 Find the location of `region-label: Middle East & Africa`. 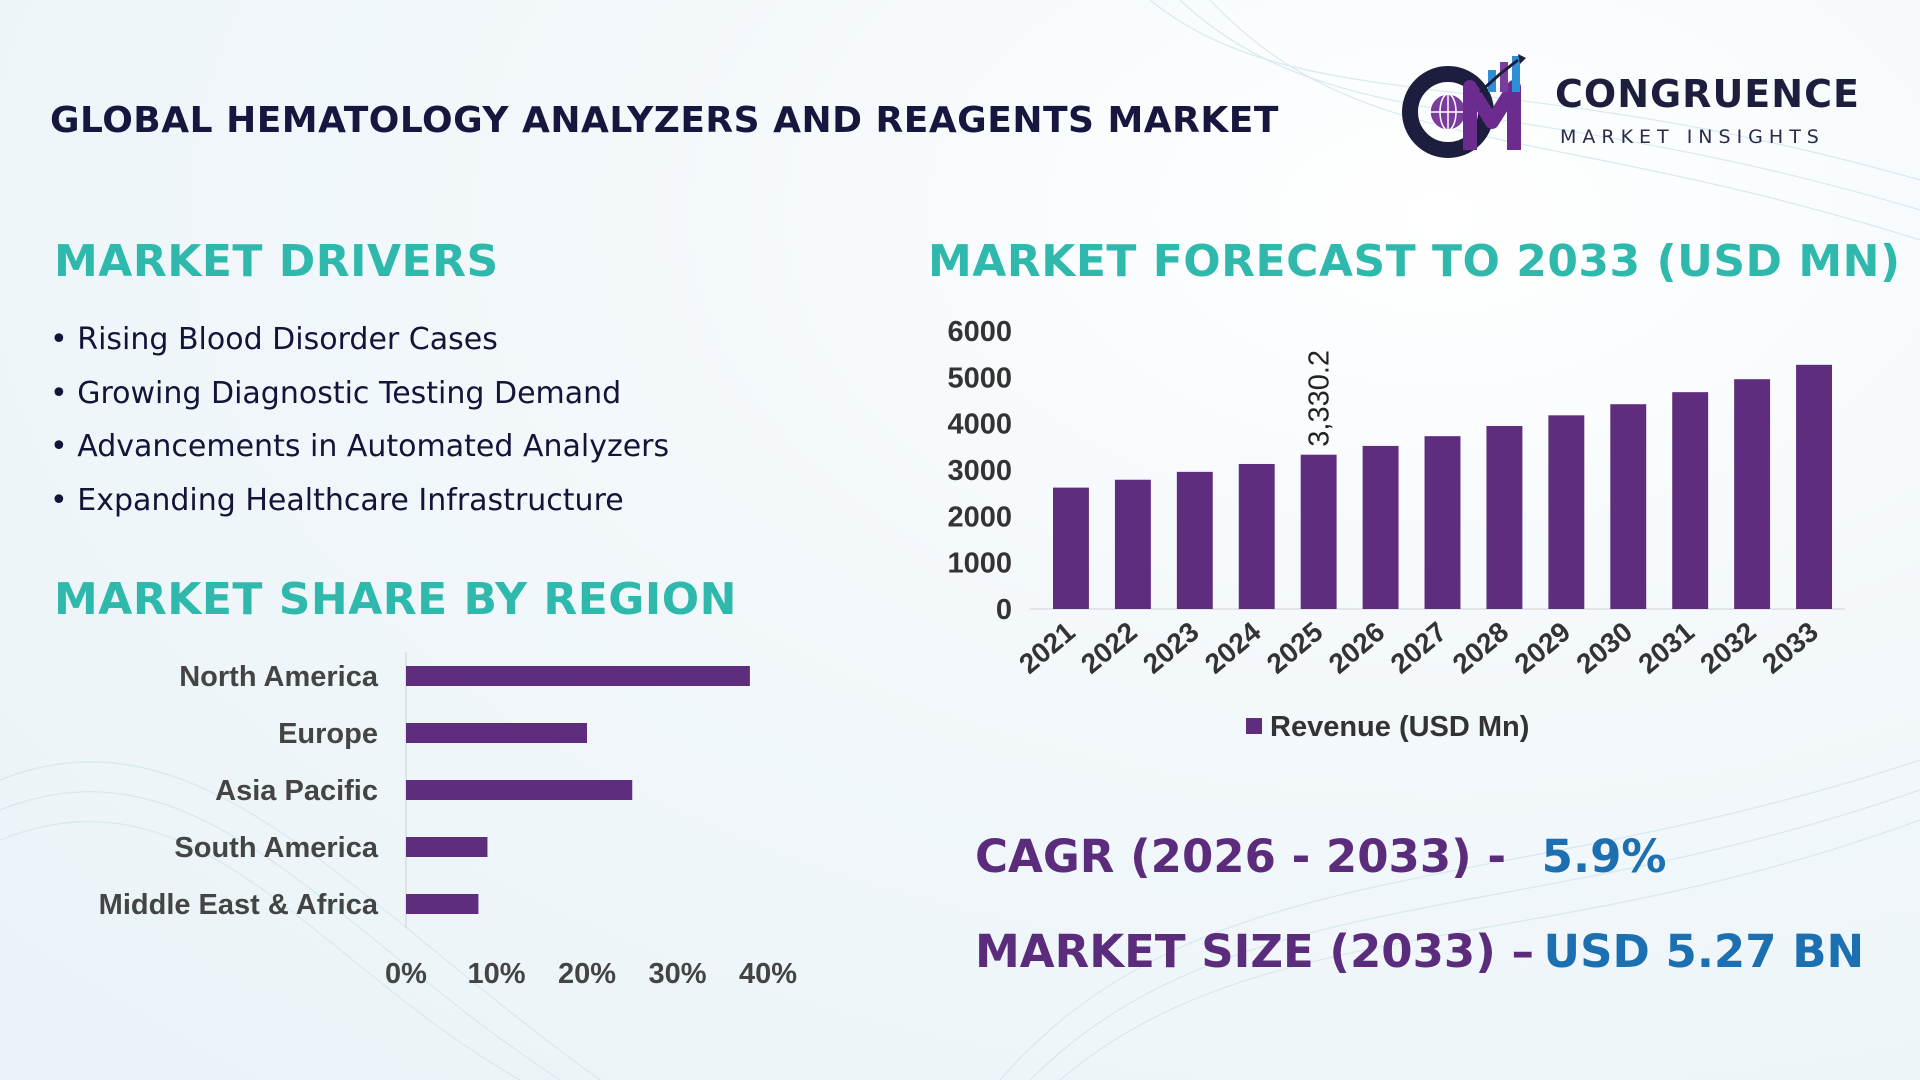

region-label: Middle East & Africa is located at coordinates (239, 905).